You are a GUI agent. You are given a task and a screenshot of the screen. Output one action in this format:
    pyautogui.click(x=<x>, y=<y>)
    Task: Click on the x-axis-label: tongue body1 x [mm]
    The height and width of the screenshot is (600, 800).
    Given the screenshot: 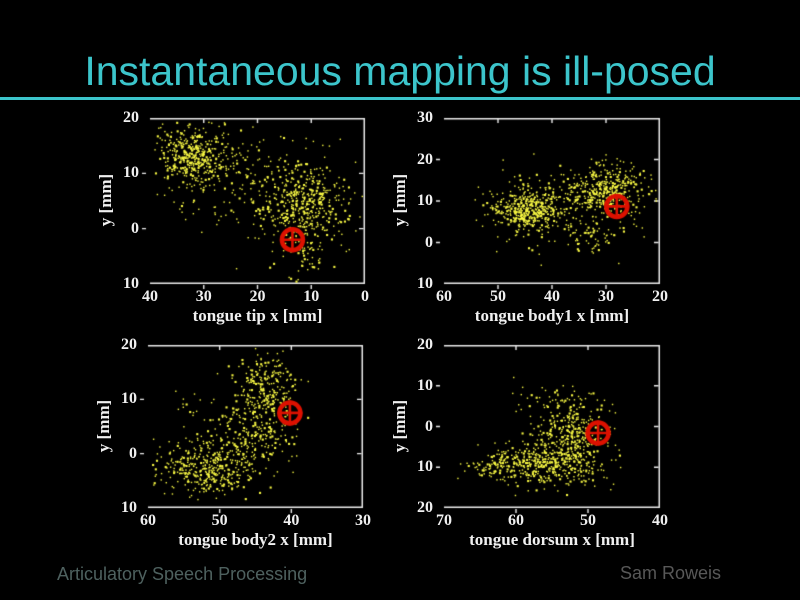 What is the action you would take?
    pyautogui.click(x=552, y=315)
    